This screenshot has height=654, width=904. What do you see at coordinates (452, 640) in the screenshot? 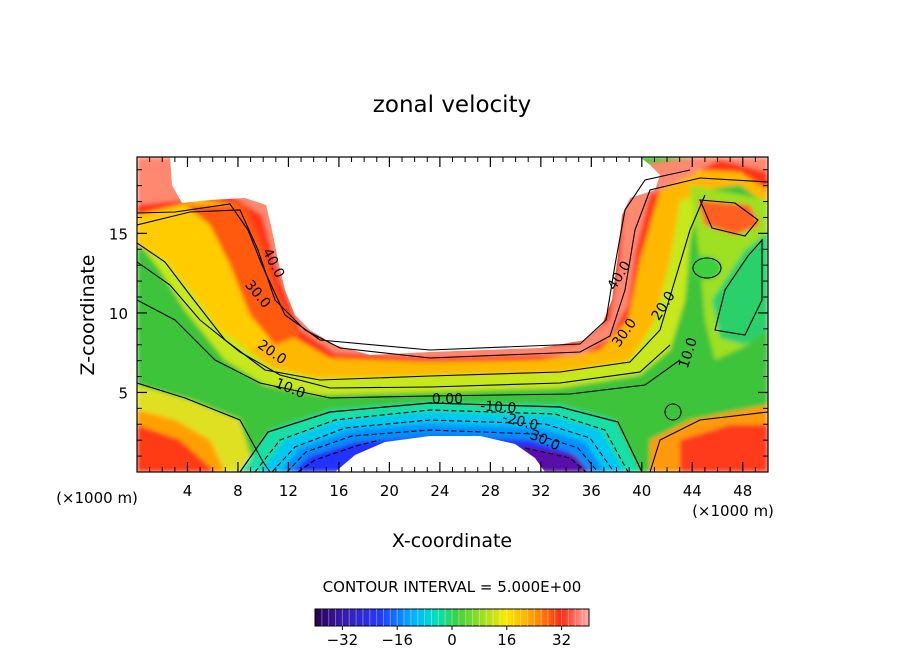
I see `colorbar-tick-label: 0` at bounding box center [452, 640].